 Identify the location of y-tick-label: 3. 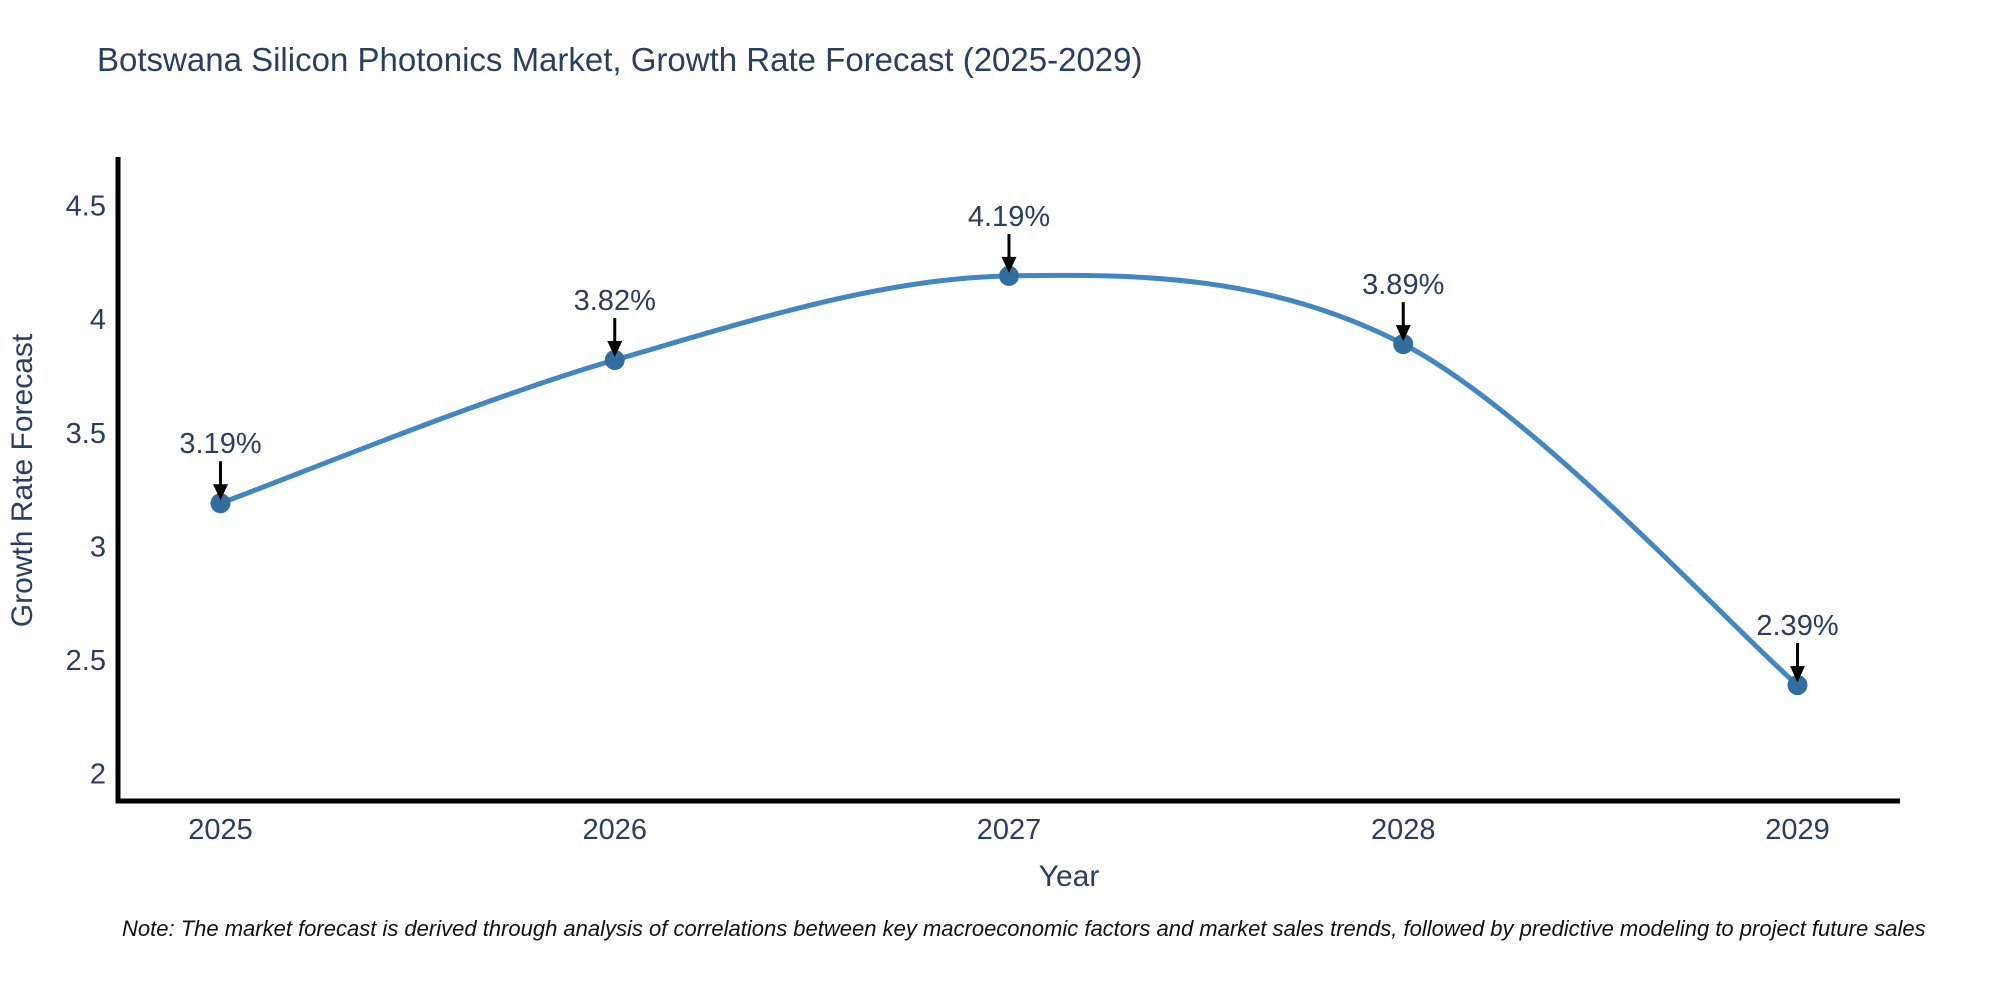
(98, 547).